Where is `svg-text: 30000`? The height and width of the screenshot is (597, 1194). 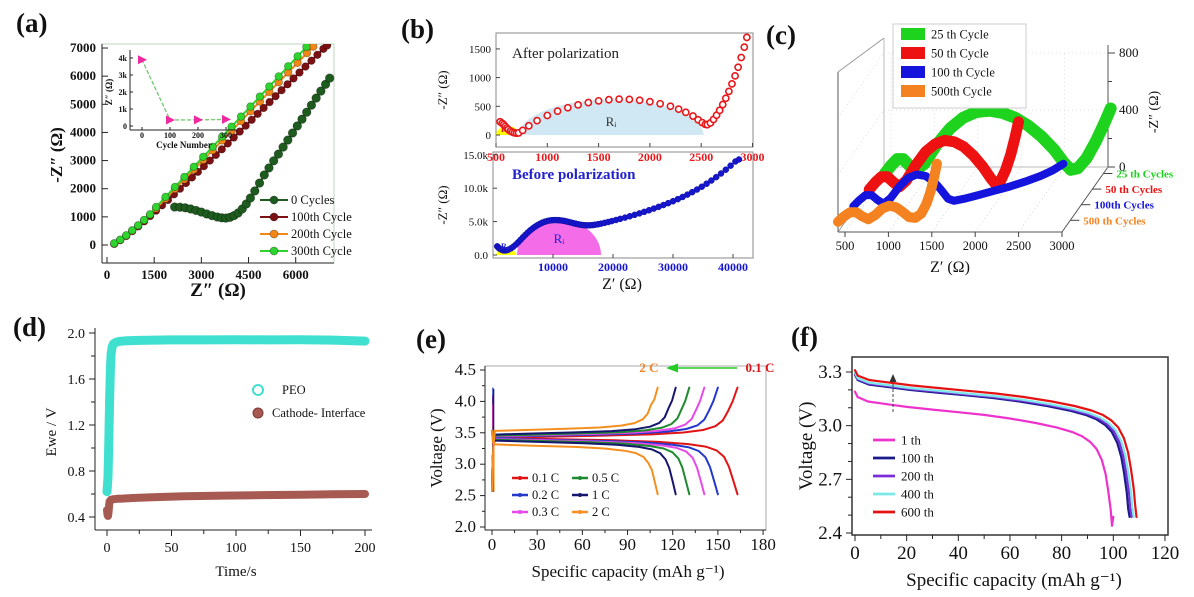 svg-text: 30000 is located at coordinates (673, 267).